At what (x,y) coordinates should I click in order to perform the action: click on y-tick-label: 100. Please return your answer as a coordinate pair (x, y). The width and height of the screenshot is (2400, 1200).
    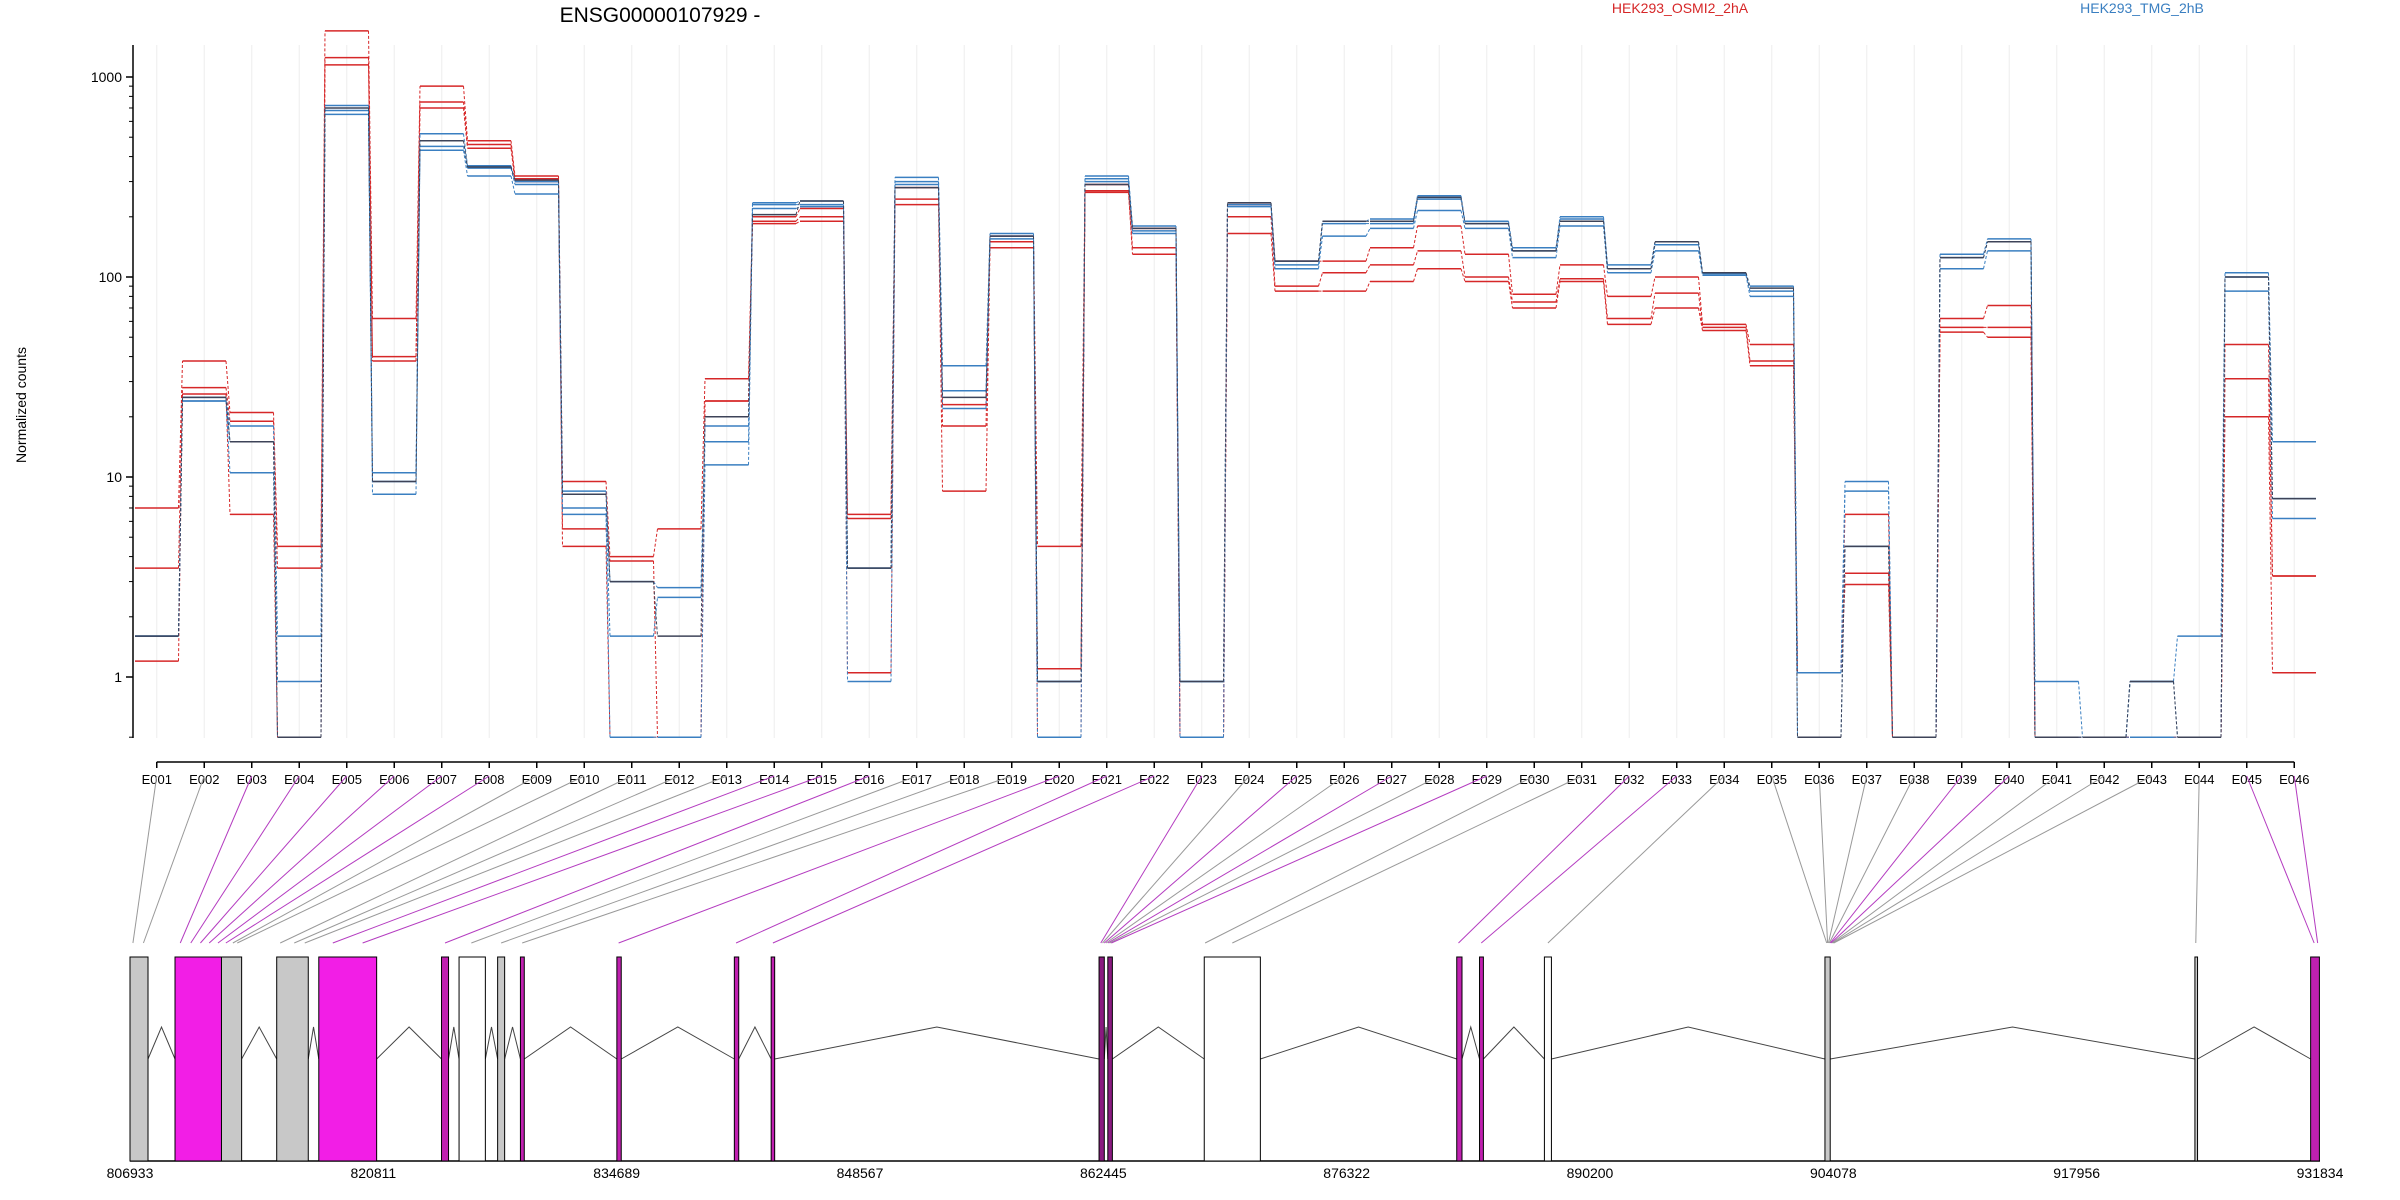
    Looking at the image, I should click on (111, 277).